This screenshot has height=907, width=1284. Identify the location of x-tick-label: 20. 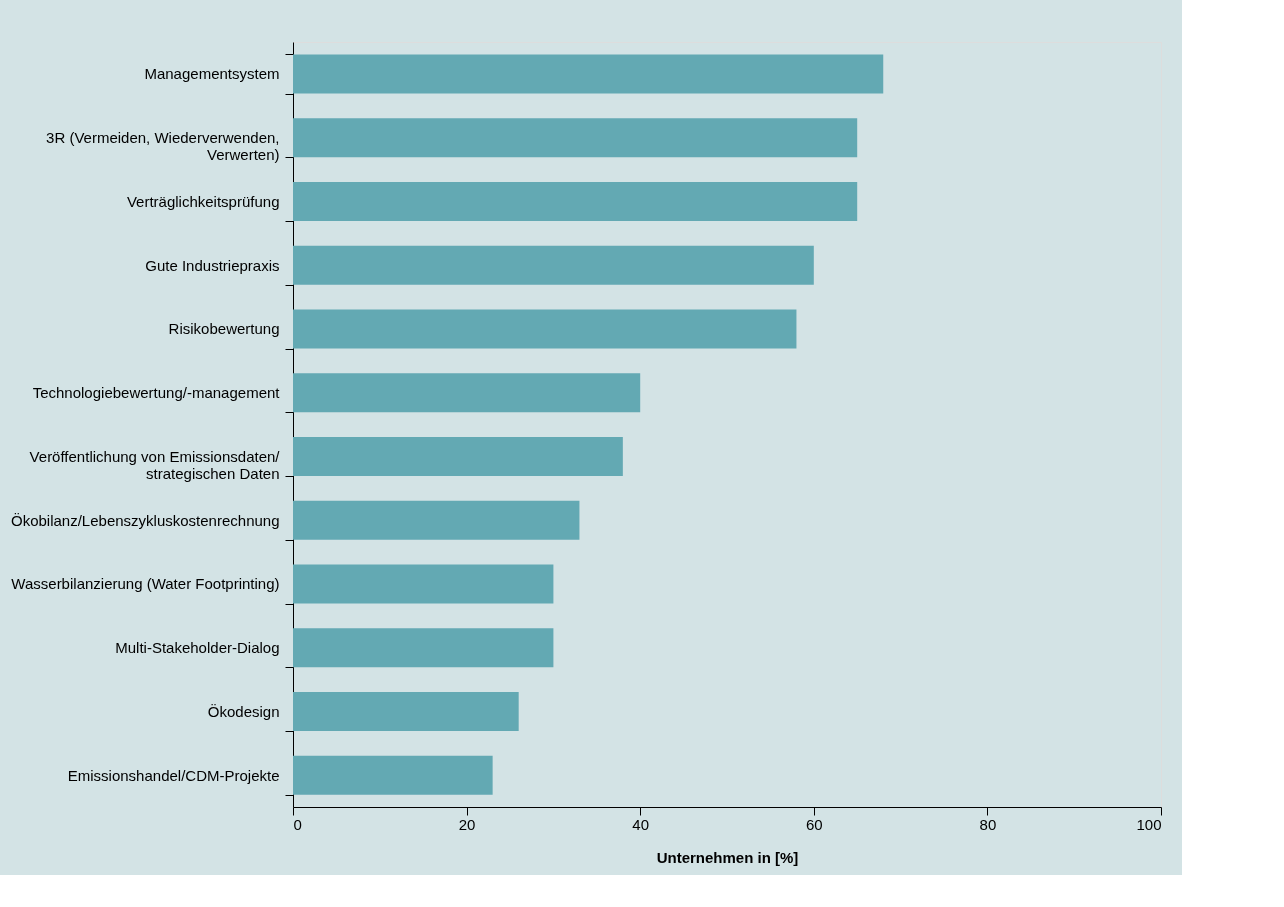
(467, 824).